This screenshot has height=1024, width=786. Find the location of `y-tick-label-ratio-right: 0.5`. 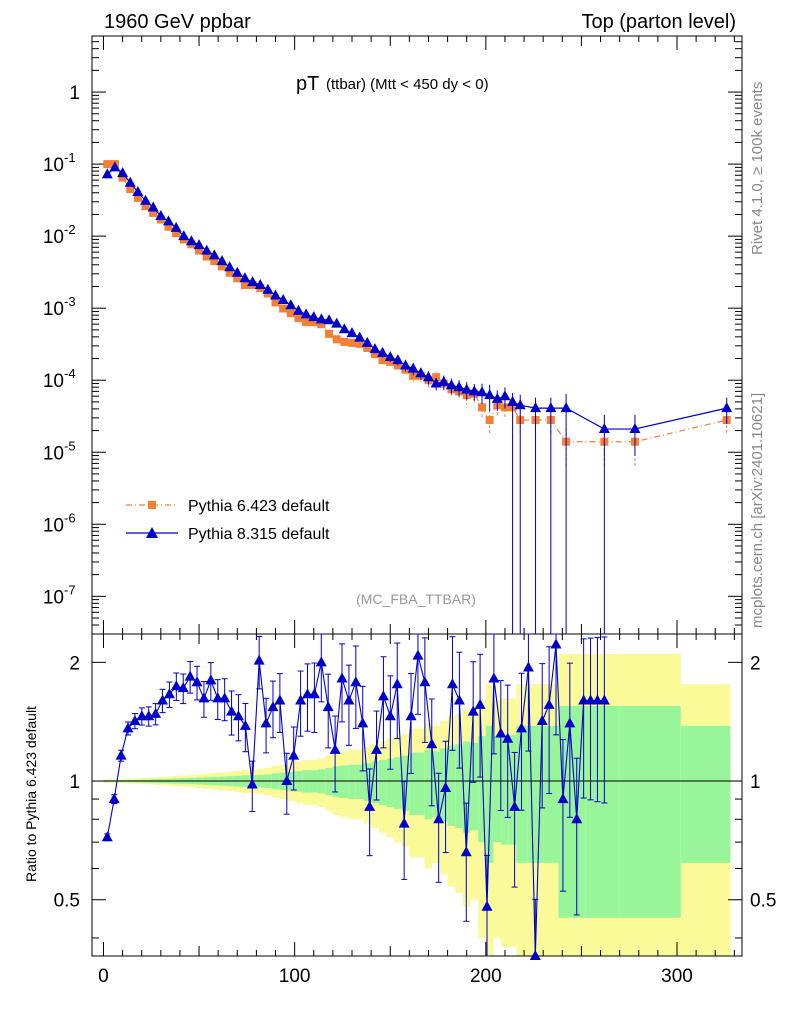

y-tick-label-ratio-right: 0.5 is located at coordinates (763, 901).